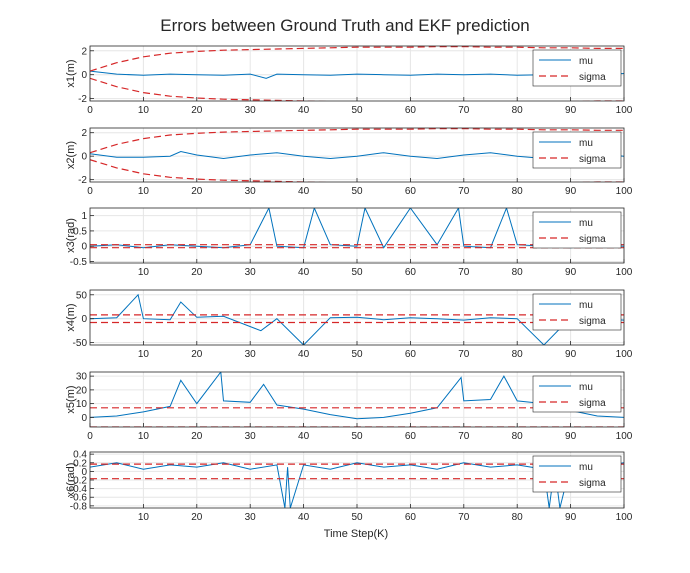 The image size is (690, 573). What do you see at coordinates (79, 498) in the screenshot?
I see `y-tick-label: -0.6` at bounding box center [79, 498].